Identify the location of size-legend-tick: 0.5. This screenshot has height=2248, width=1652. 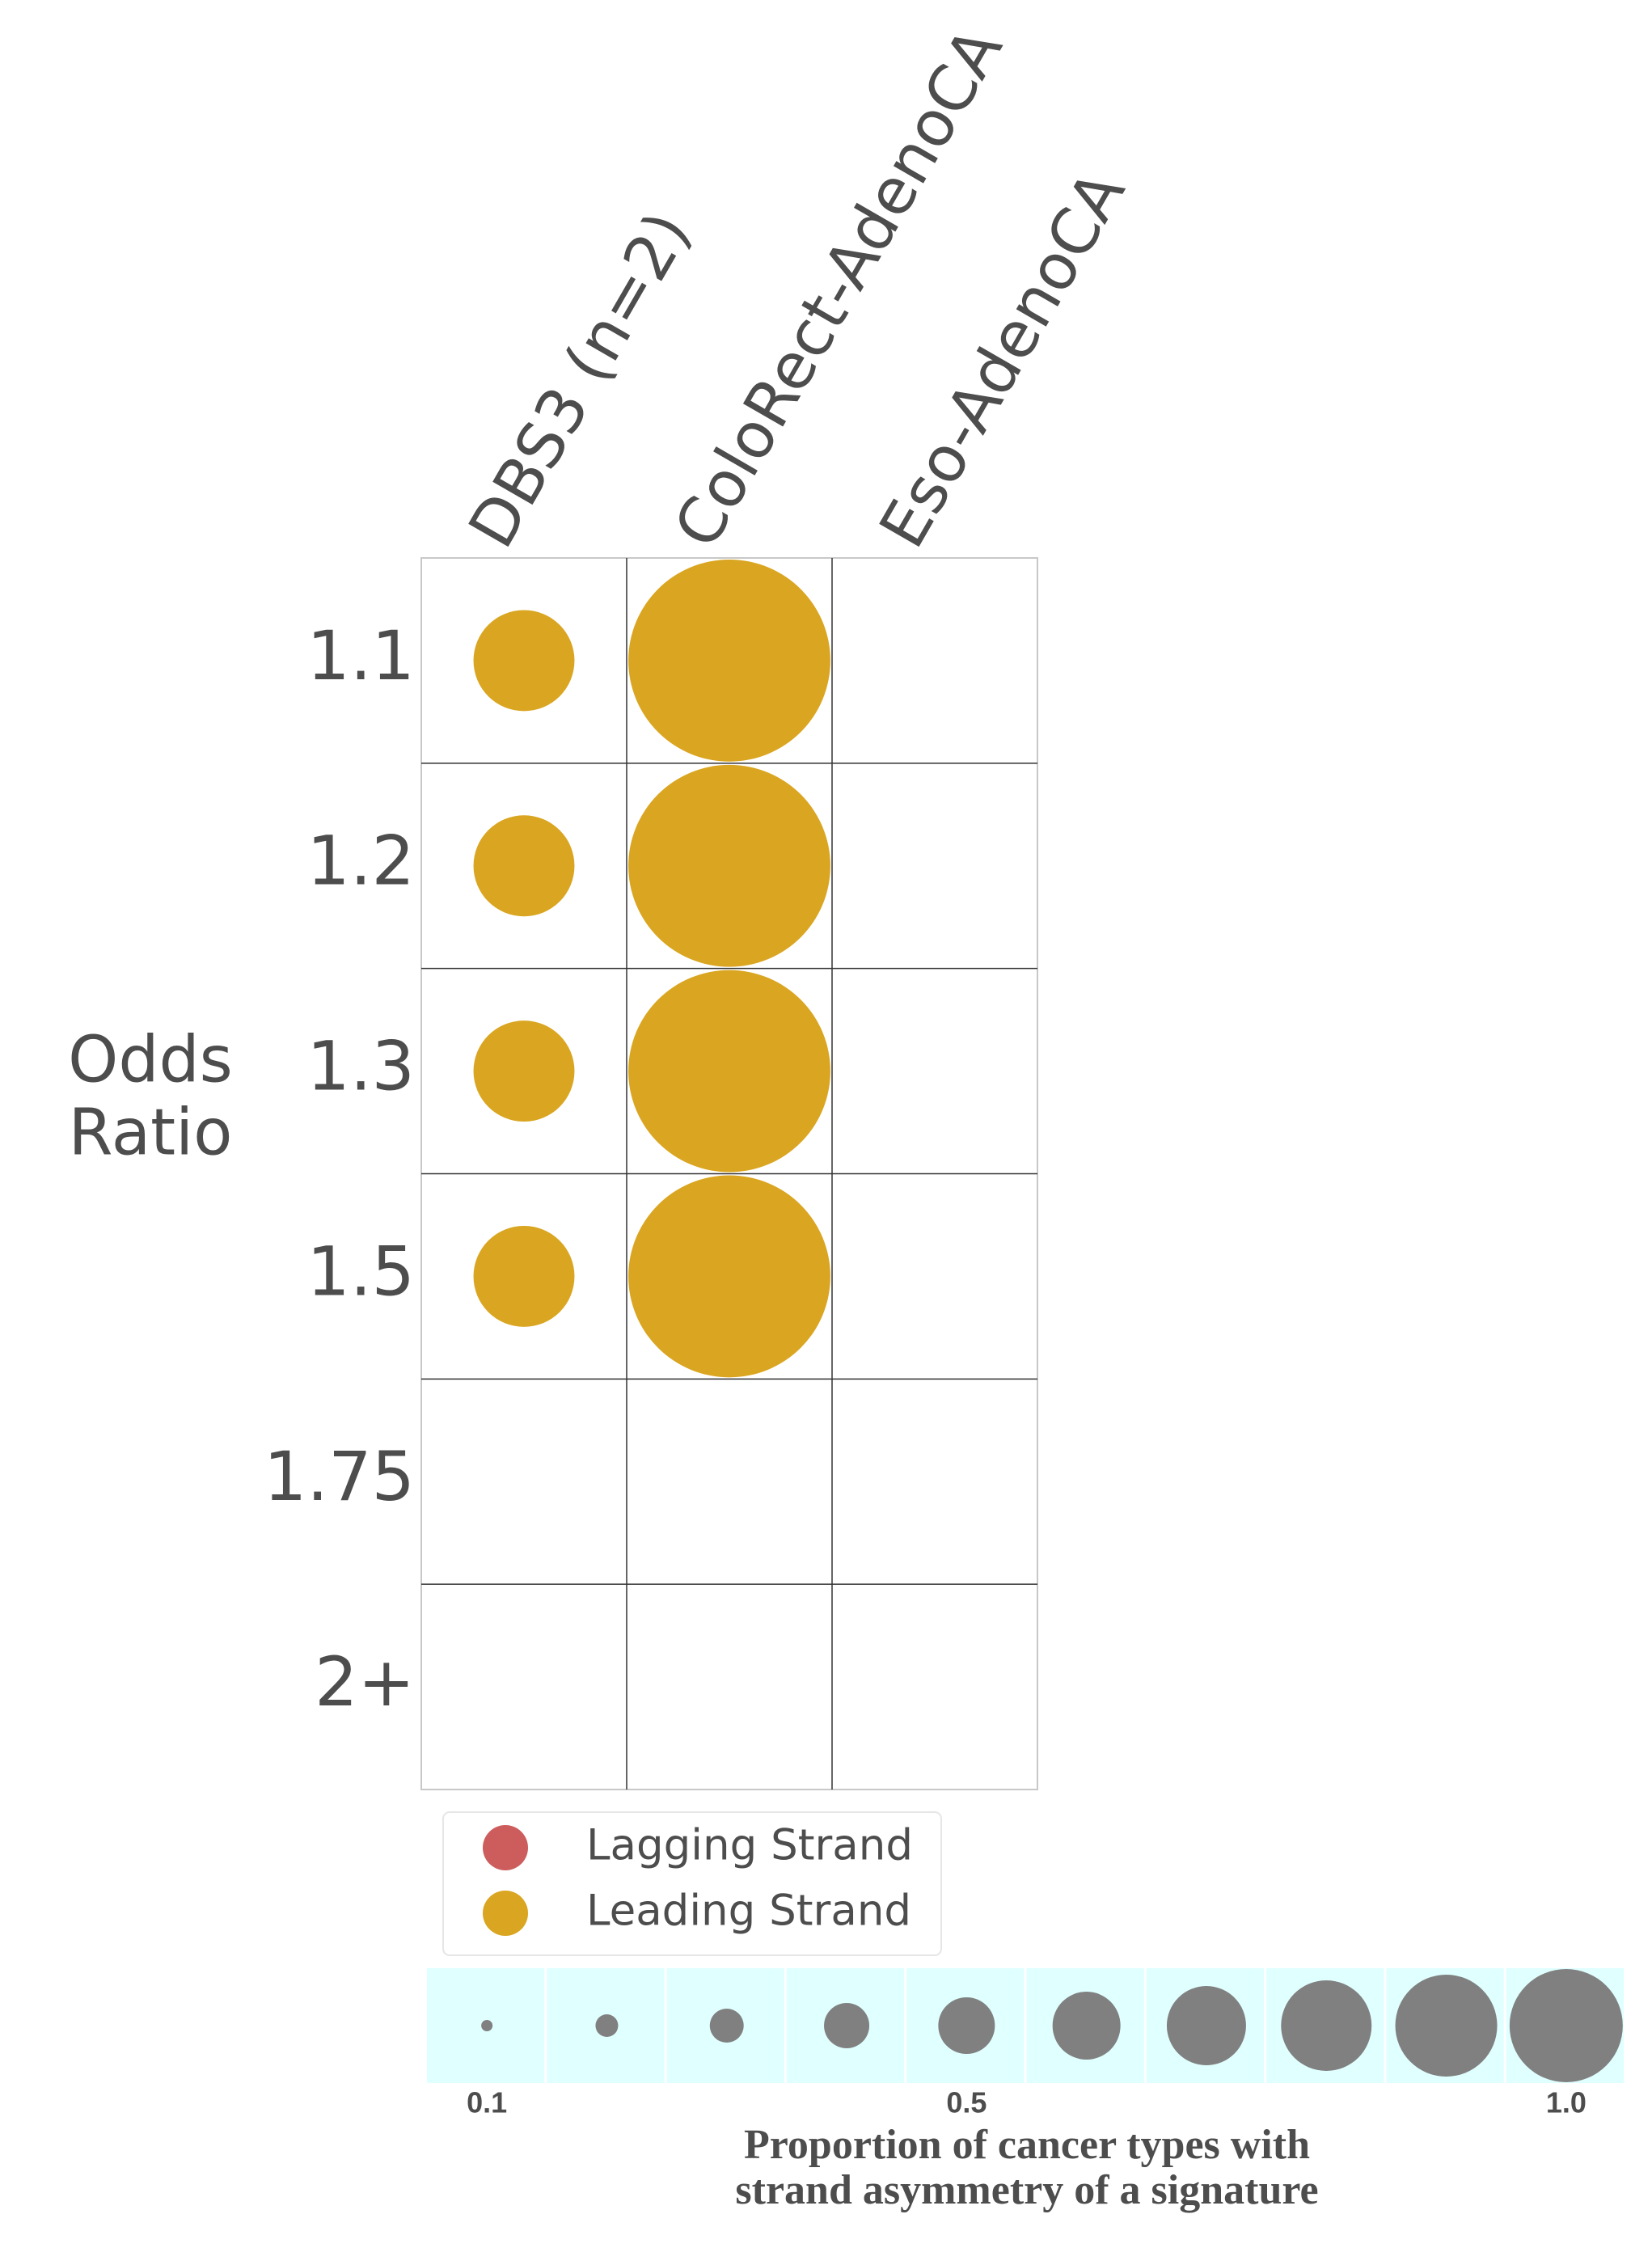
(967, 2102).